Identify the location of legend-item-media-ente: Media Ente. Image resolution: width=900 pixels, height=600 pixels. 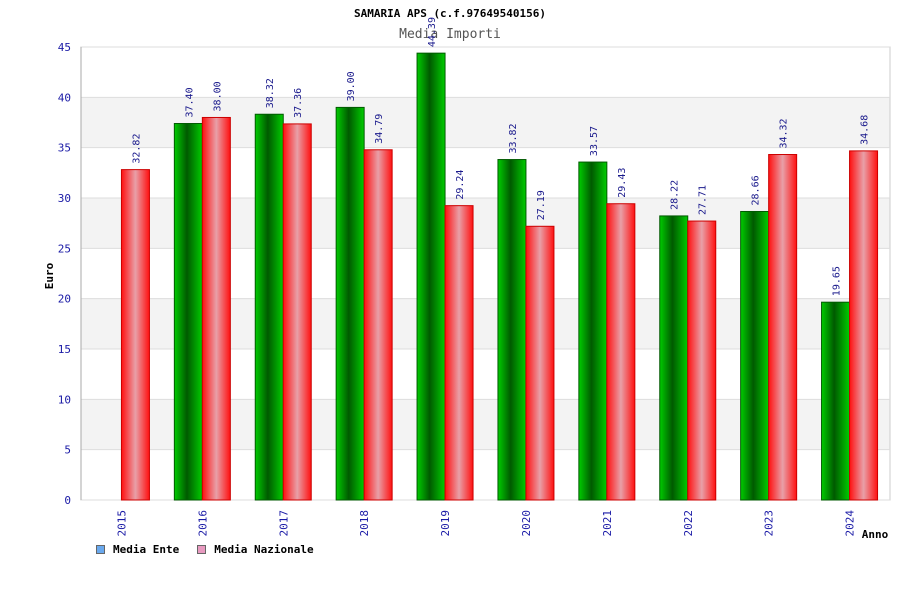
(137, 549).